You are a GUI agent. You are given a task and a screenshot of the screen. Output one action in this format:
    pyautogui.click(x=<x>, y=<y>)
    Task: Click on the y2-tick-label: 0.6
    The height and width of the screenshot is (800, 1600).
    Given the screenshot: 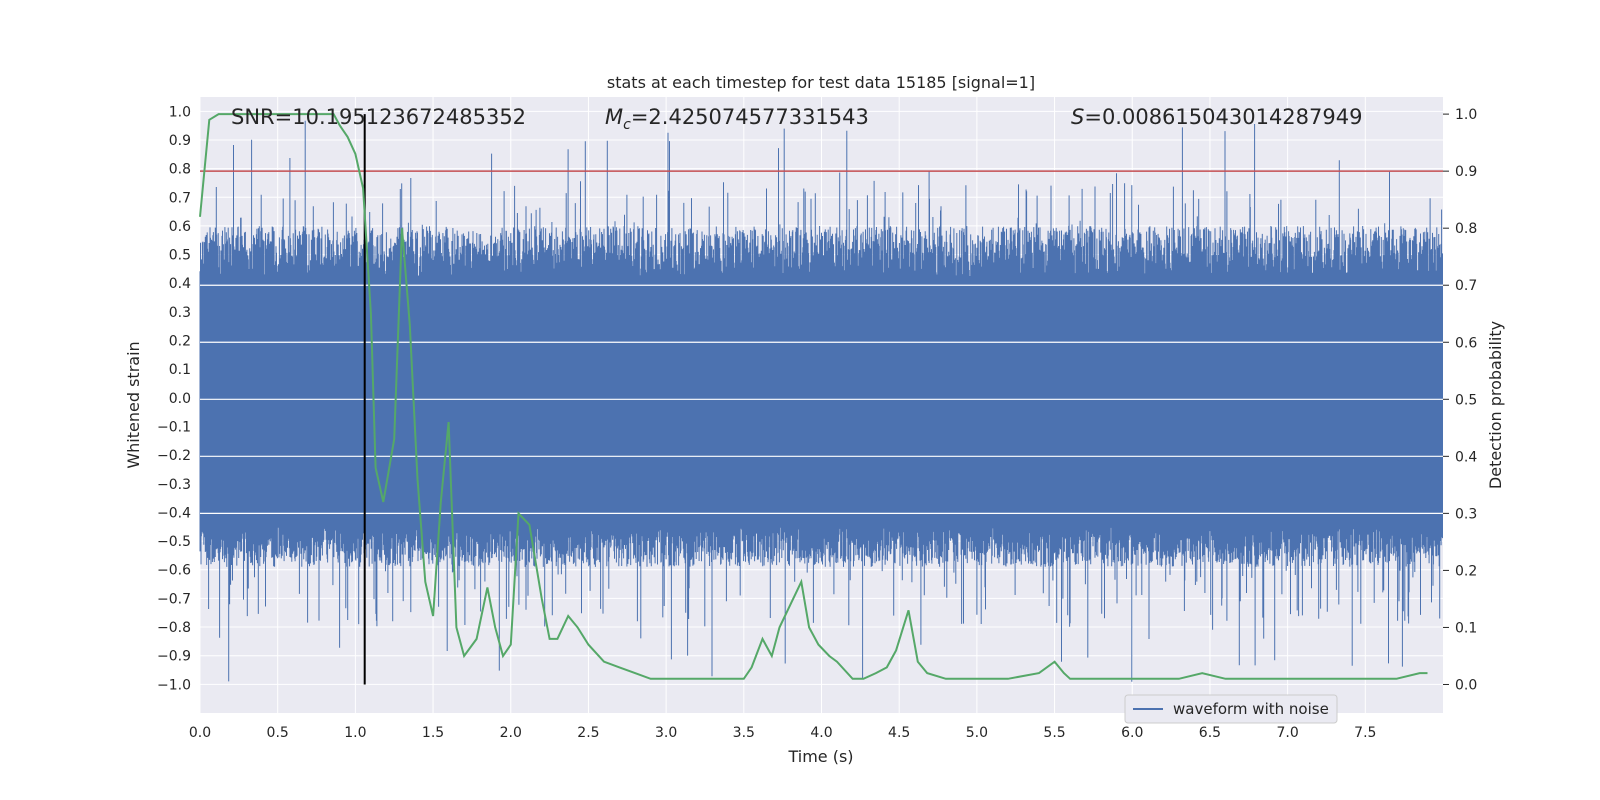 What is the action you would take?
    pyautogui.click(x=1466, y=343)
    